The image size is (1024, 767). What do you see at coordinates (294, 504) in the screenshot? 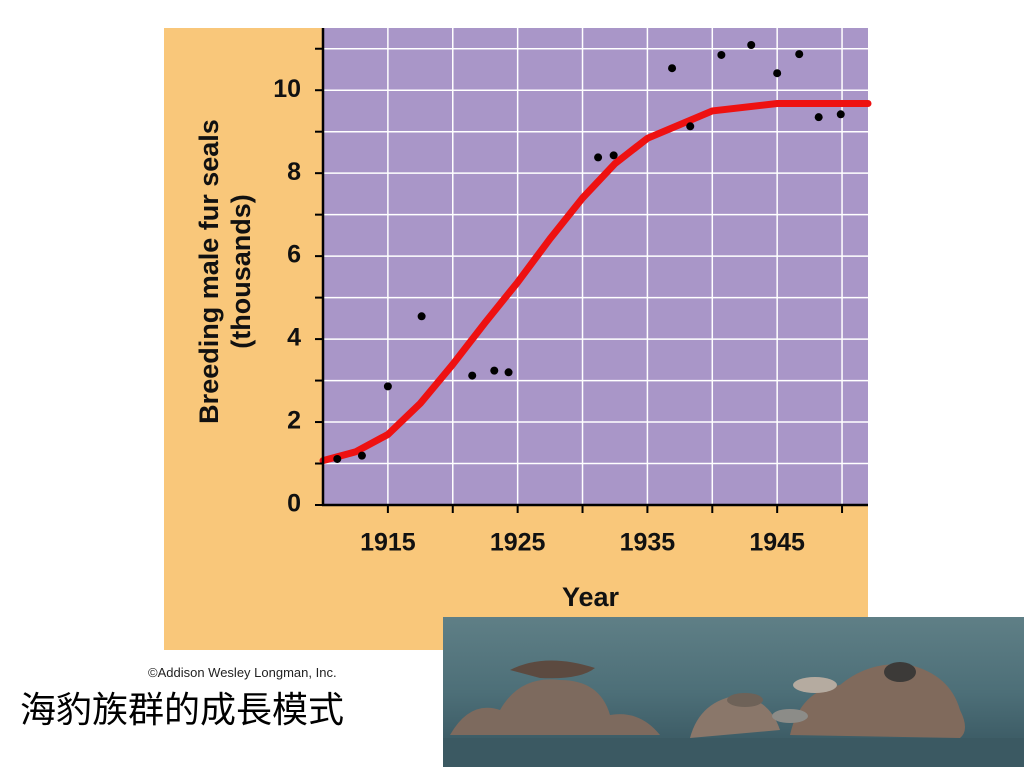
I see `y-tick-label: 0` at bounding box center [294, 504].